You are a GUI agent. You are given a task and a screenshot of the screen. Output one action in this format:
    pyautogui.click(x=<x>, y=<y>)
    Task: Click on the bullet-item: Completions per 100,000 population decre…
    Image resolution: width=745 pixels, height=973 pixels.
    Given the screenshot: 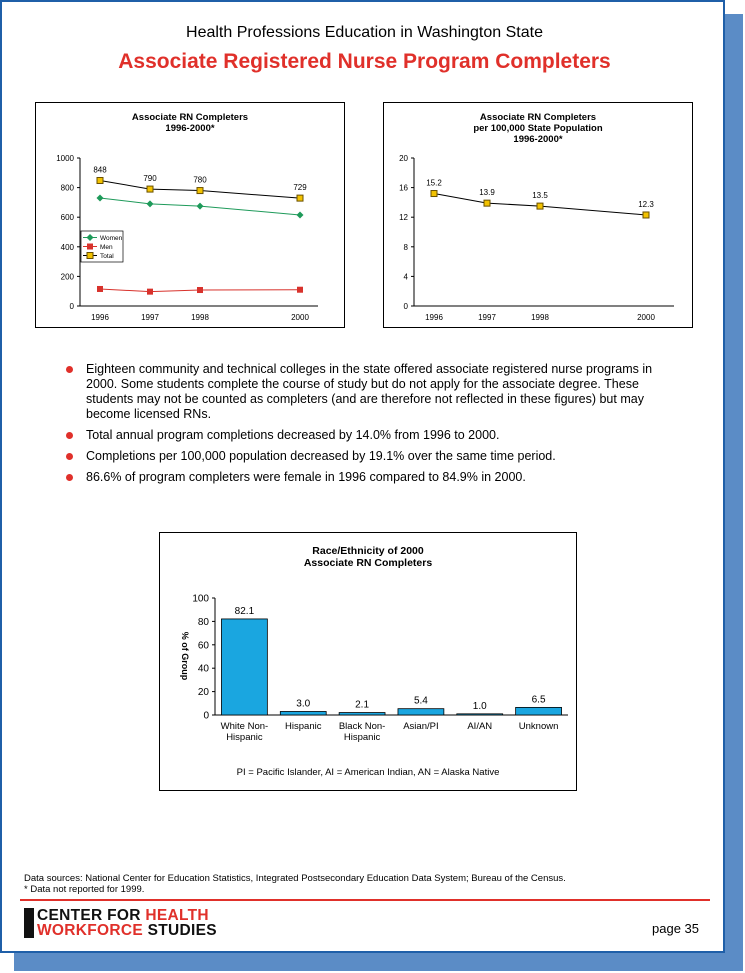 What is the action you would take?
    pyautogui.click(x=361, y=456)
    